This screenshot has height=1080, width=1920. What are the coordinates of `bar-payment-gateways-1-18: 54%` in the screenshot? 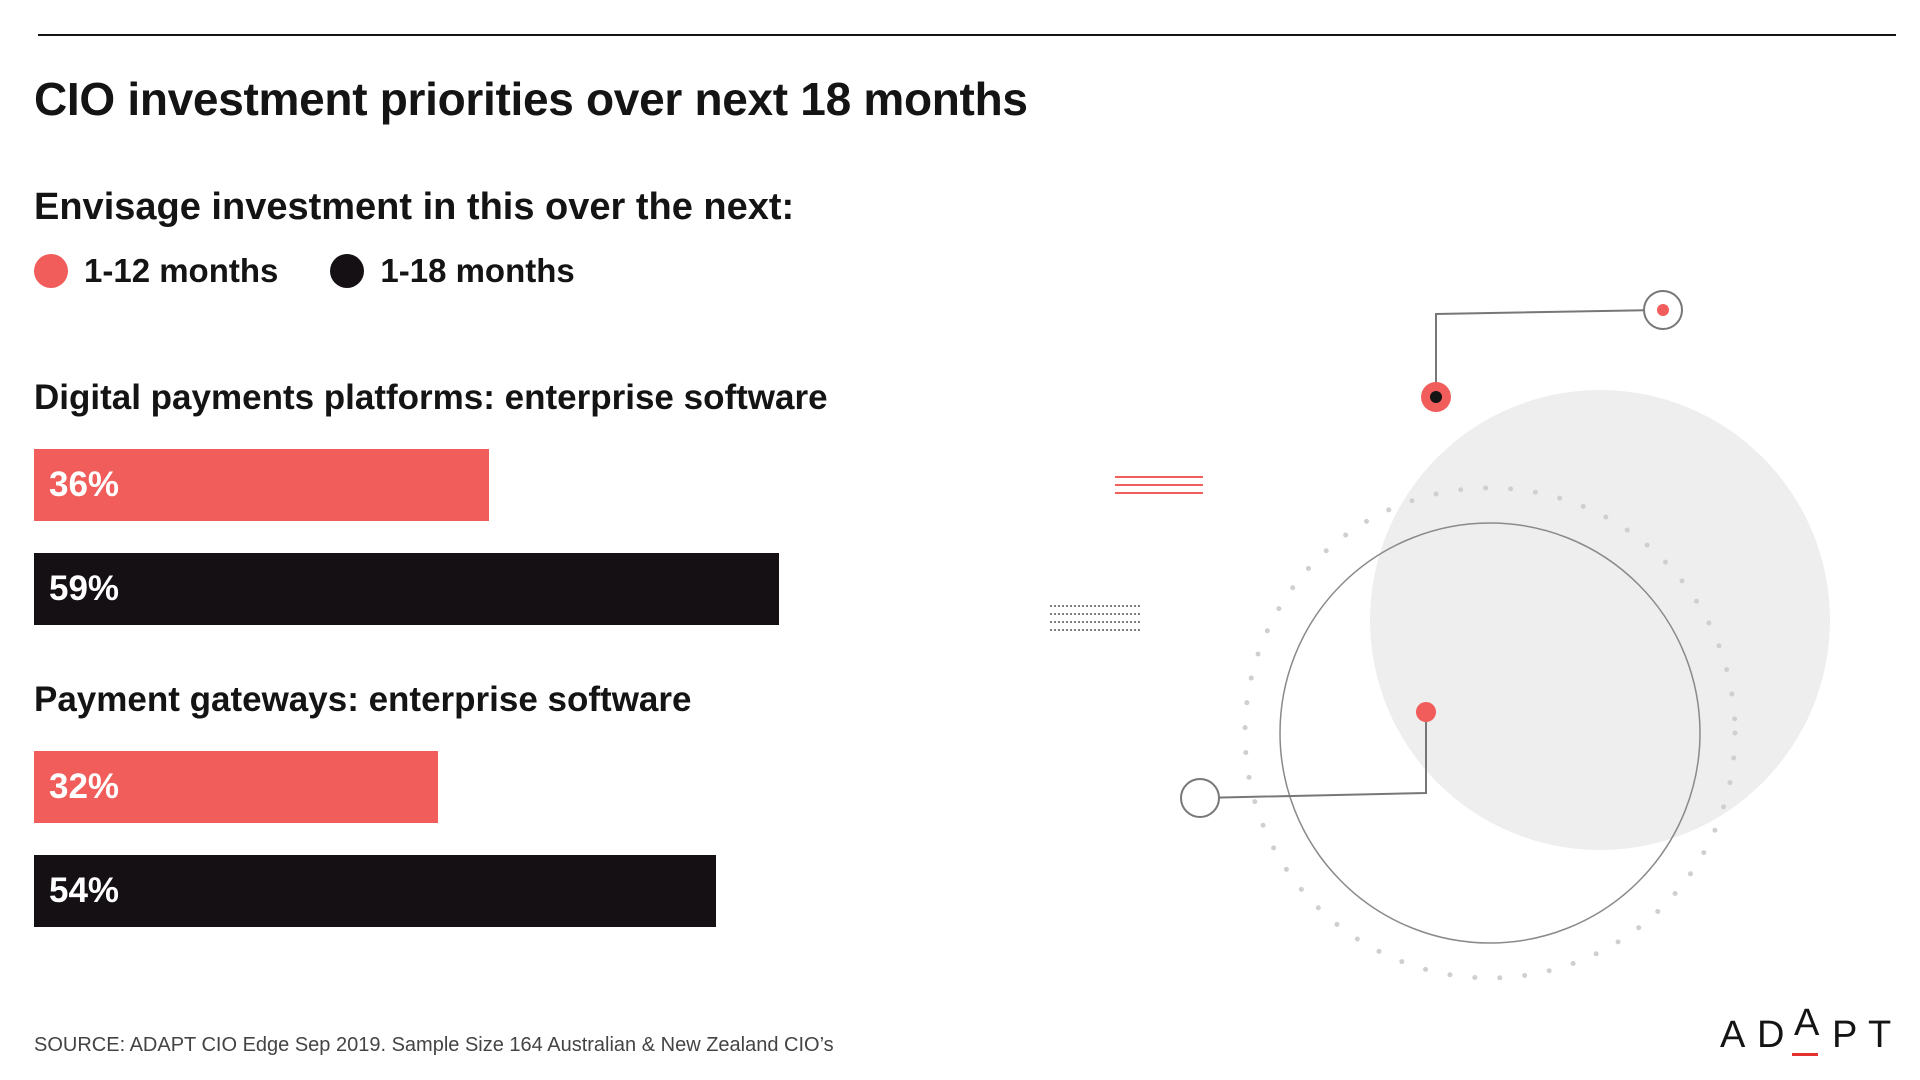 It's located at (375, 891).